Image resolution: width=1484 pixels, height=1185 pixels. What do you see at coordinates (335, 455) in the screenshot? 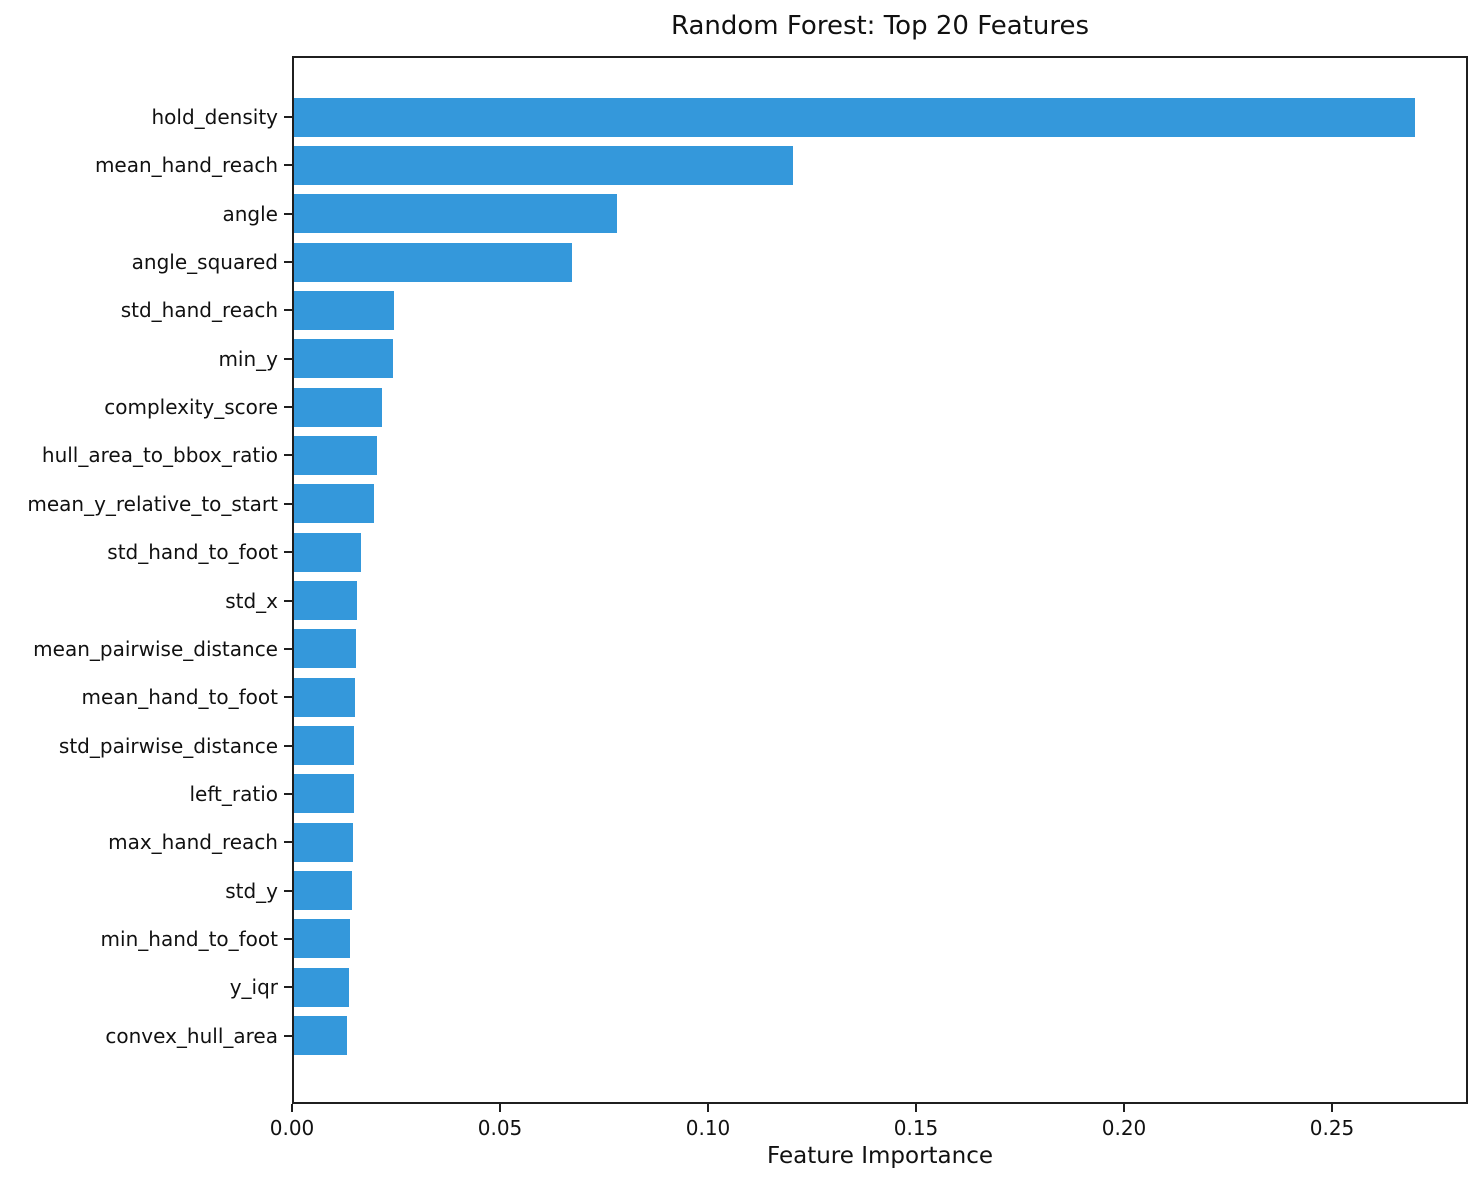
I see `bar-hull_area_to_bbox_ratio` at bounding box center [335, 455].